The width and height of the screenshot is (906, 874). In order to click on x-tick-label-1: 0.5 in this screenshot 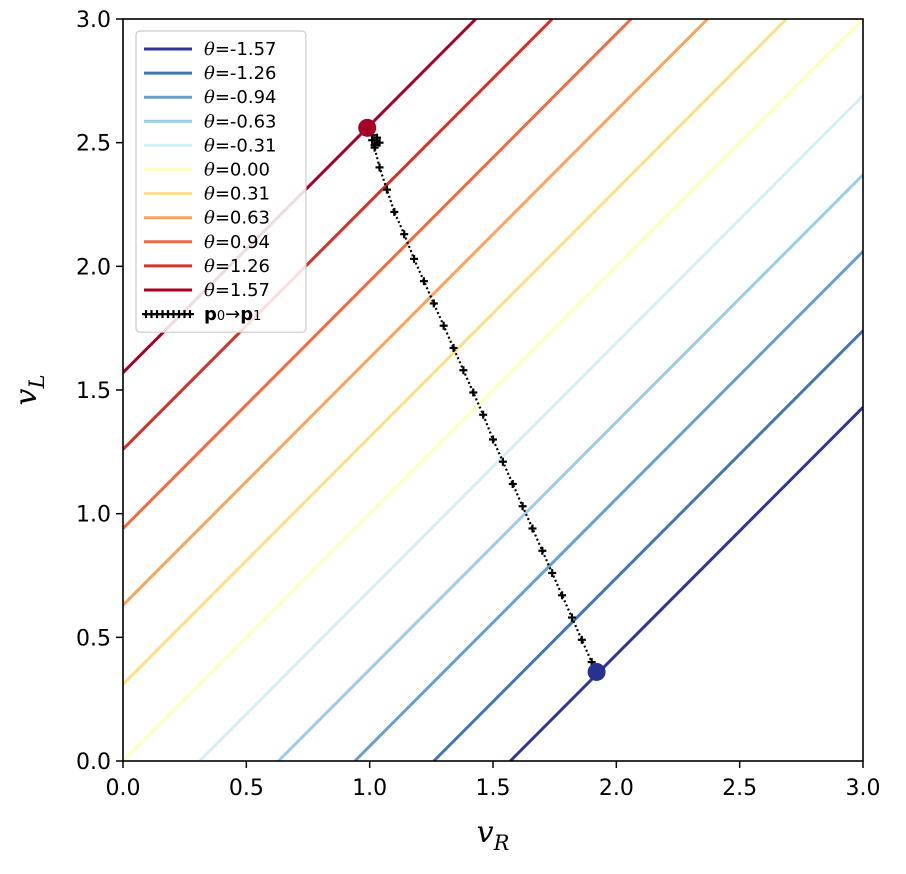, I will do `click(246, 788)`.